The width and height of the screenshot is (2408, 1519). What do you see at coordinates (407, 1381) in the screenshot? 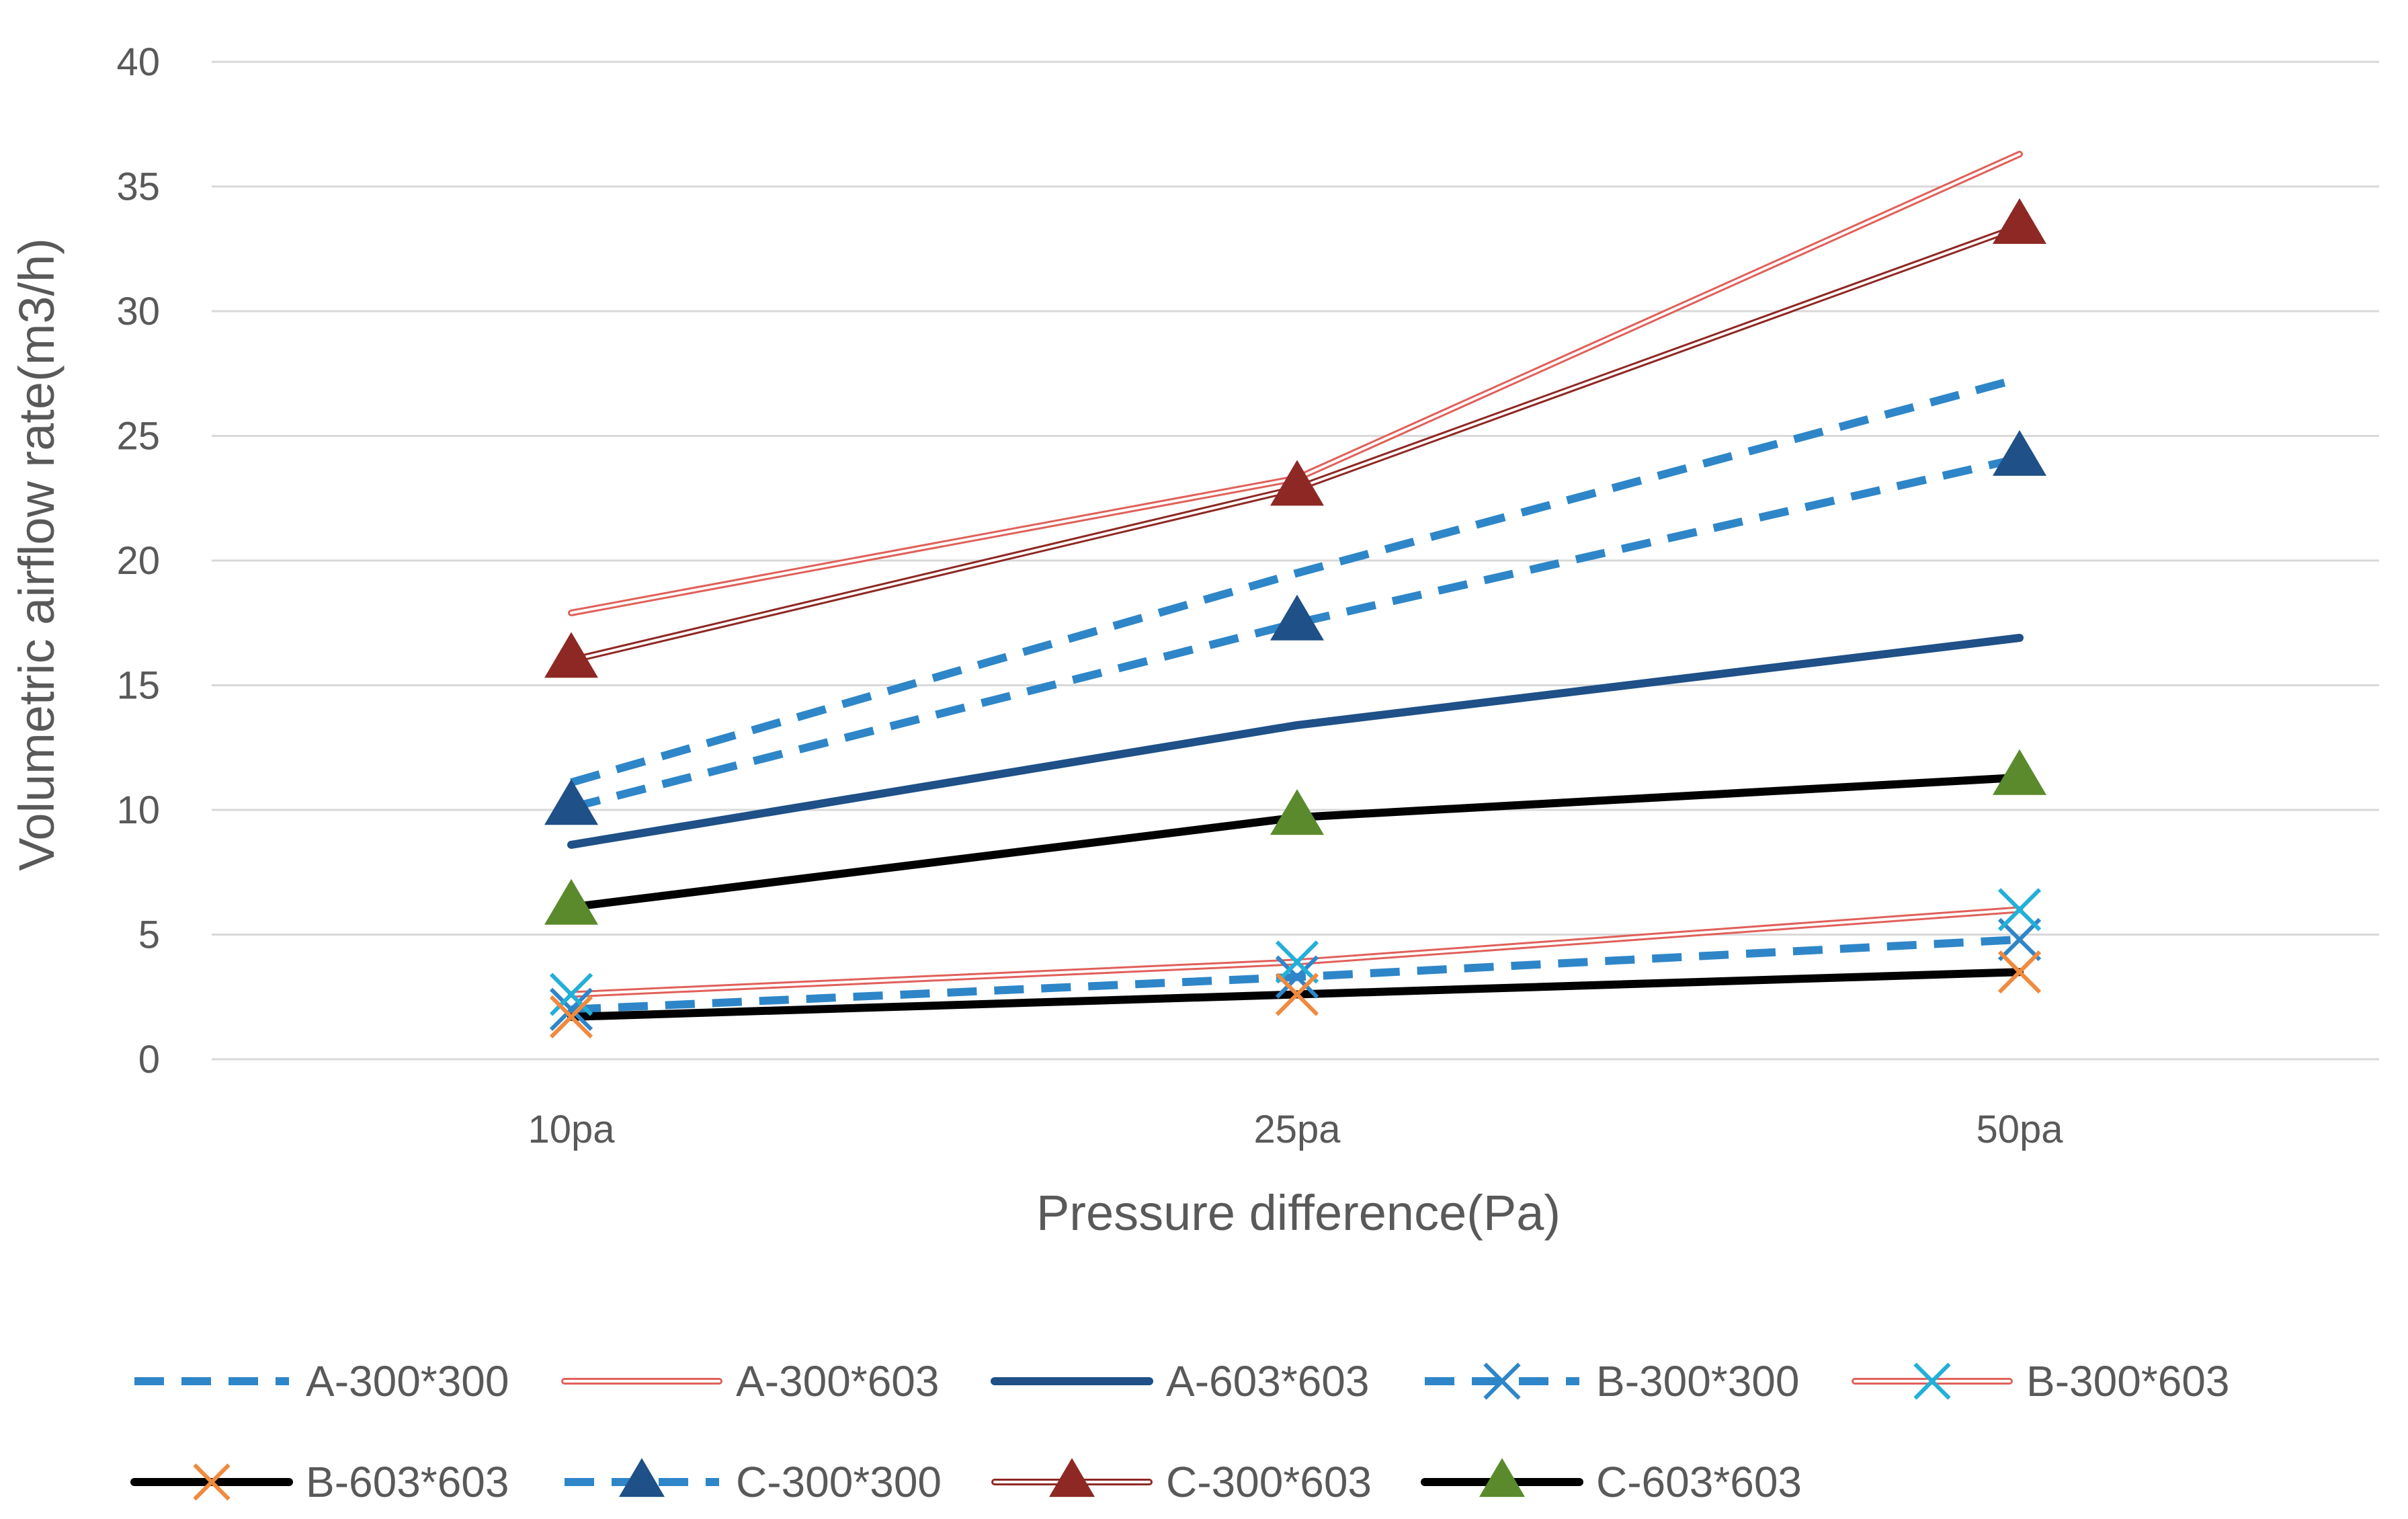
I see `legend-label-a-300-300: A-300*300` at bounding box center [407, 1381].